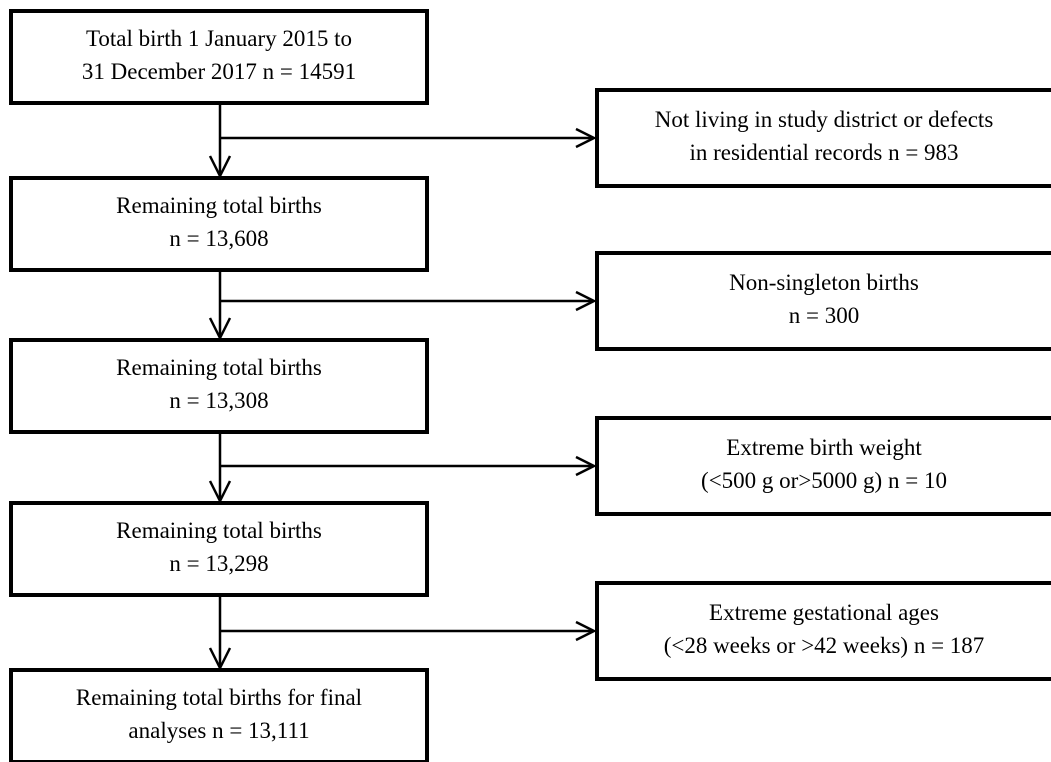 The height and width of the screenshot is (762, 1051). Describe the element at coordinates (218, 563) in the screenshot. I see `box-text: n = 13,298` at that location.